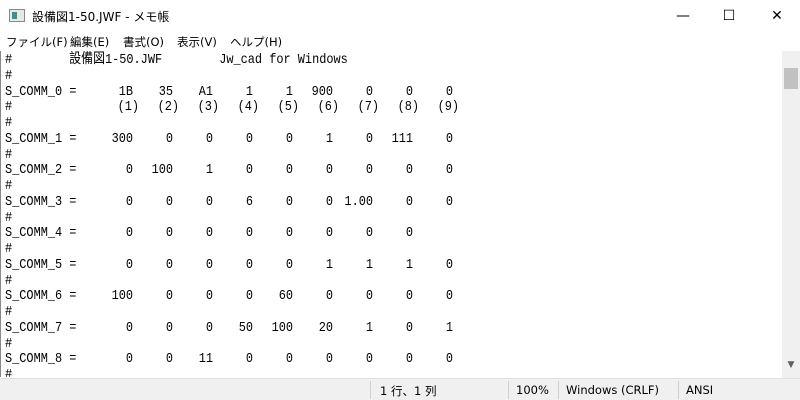 The width and height of the screenshot is (800, 400). What do you see at coordinates (613, 390) in the screenshot?
I see `line-ending: Windows (CRLF)` at bounding box center [613, 390].